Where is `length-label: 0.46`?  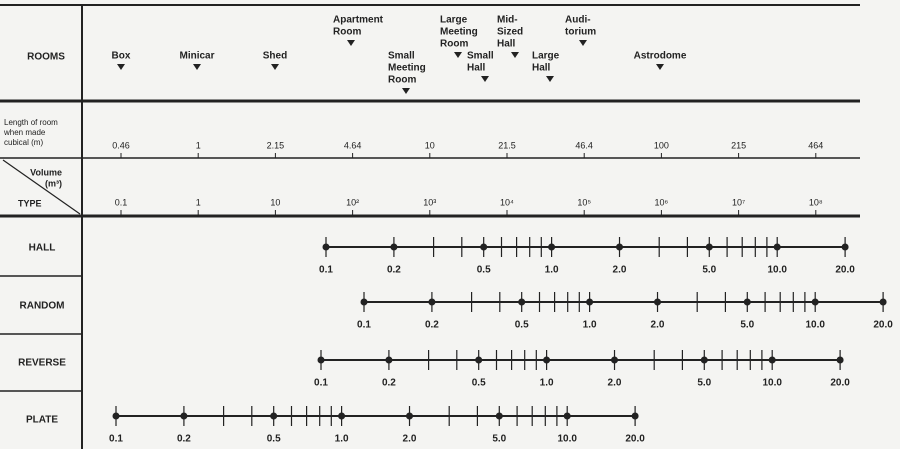 length-label: 0.46 is located at coordinates (121, 145).